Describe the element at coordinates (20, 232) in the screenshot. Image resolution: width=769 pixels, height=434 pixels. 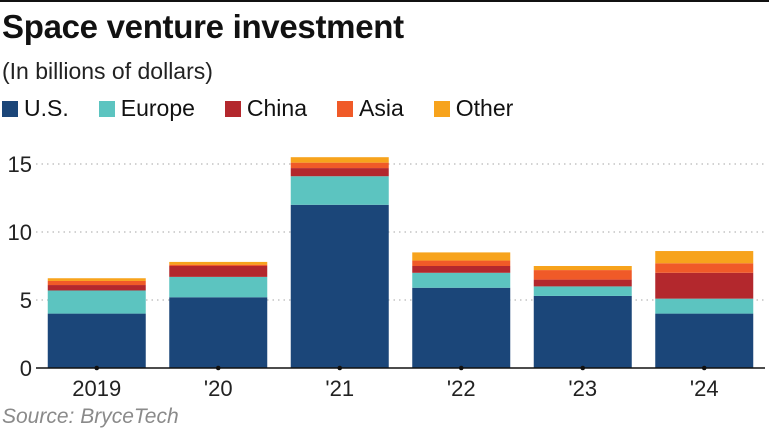
I see `y-tick-label: 10` at that location.